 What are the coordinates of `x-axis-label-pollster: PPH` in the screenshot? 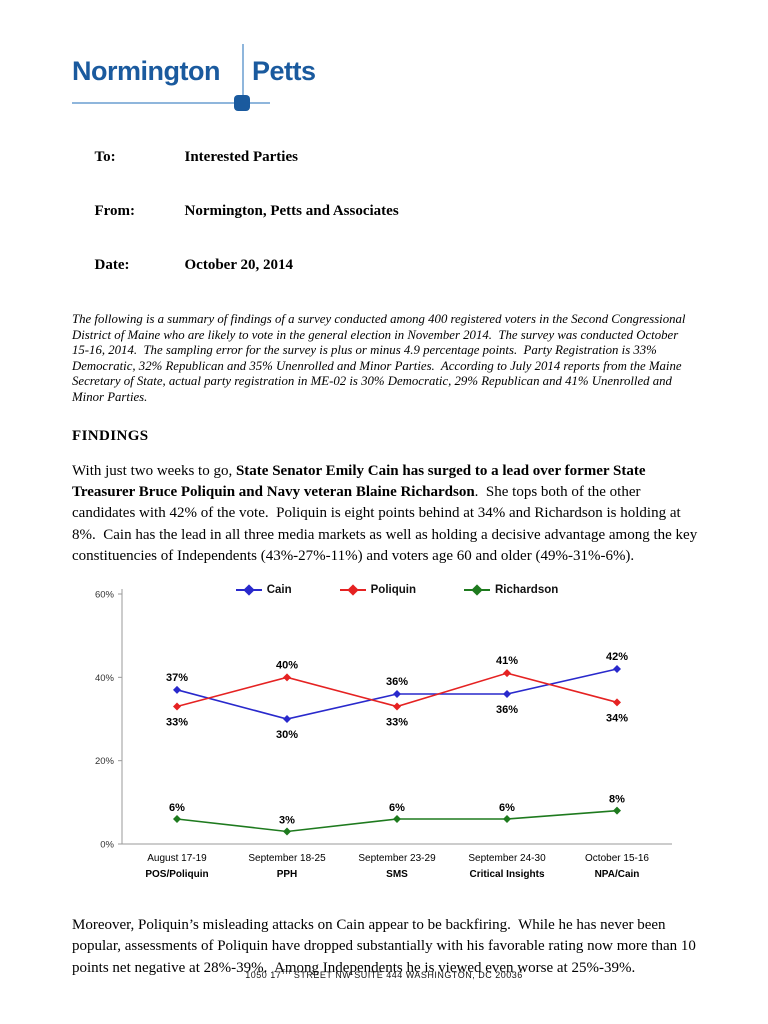 It's located at (287, 874).